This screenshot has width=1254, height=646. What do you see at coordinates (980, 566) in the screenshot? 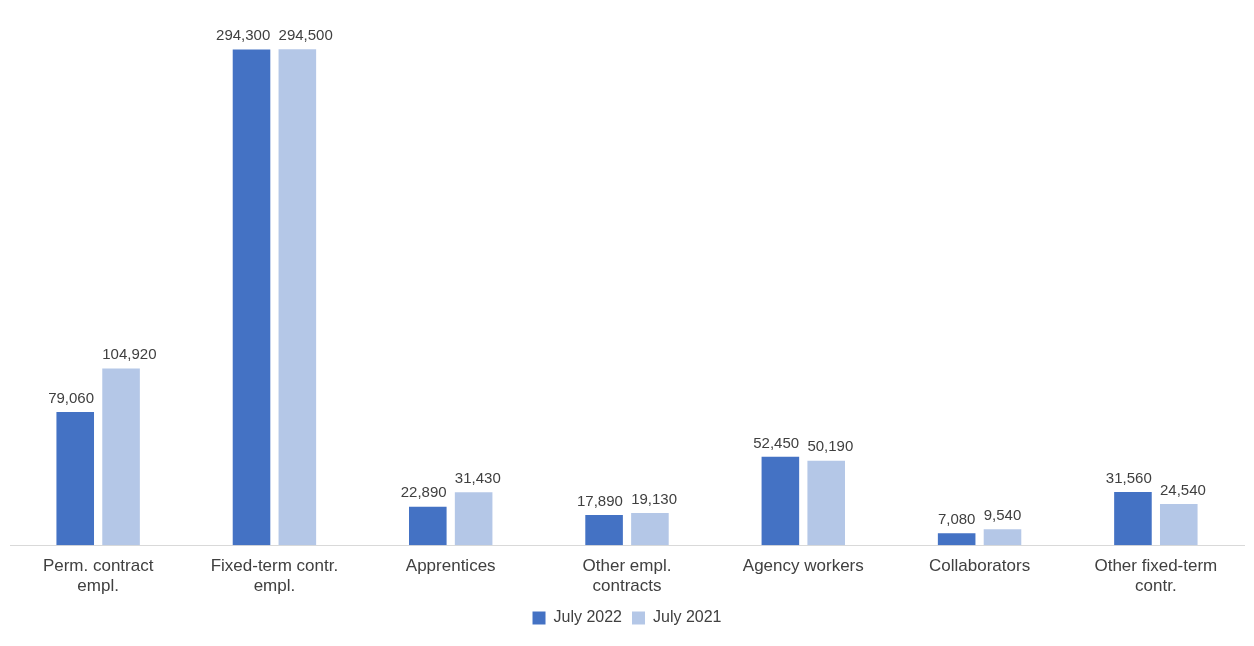
I see `x-tick-label: Collaborators` at bounding box center [980, 566].